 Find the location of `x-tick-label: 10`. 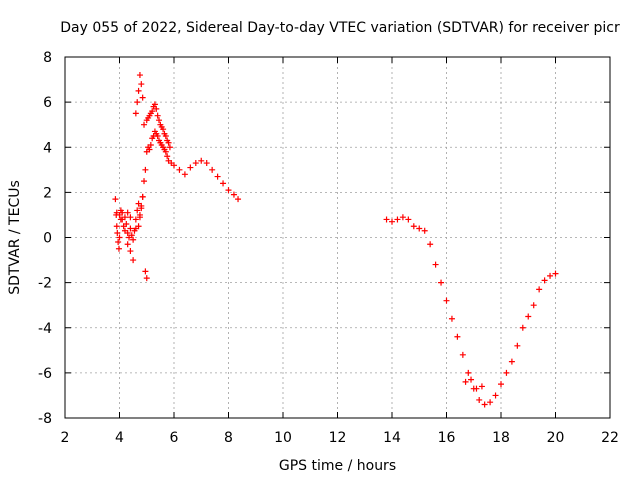

x-tick-label: 10 is located at coordinates (283, 438).